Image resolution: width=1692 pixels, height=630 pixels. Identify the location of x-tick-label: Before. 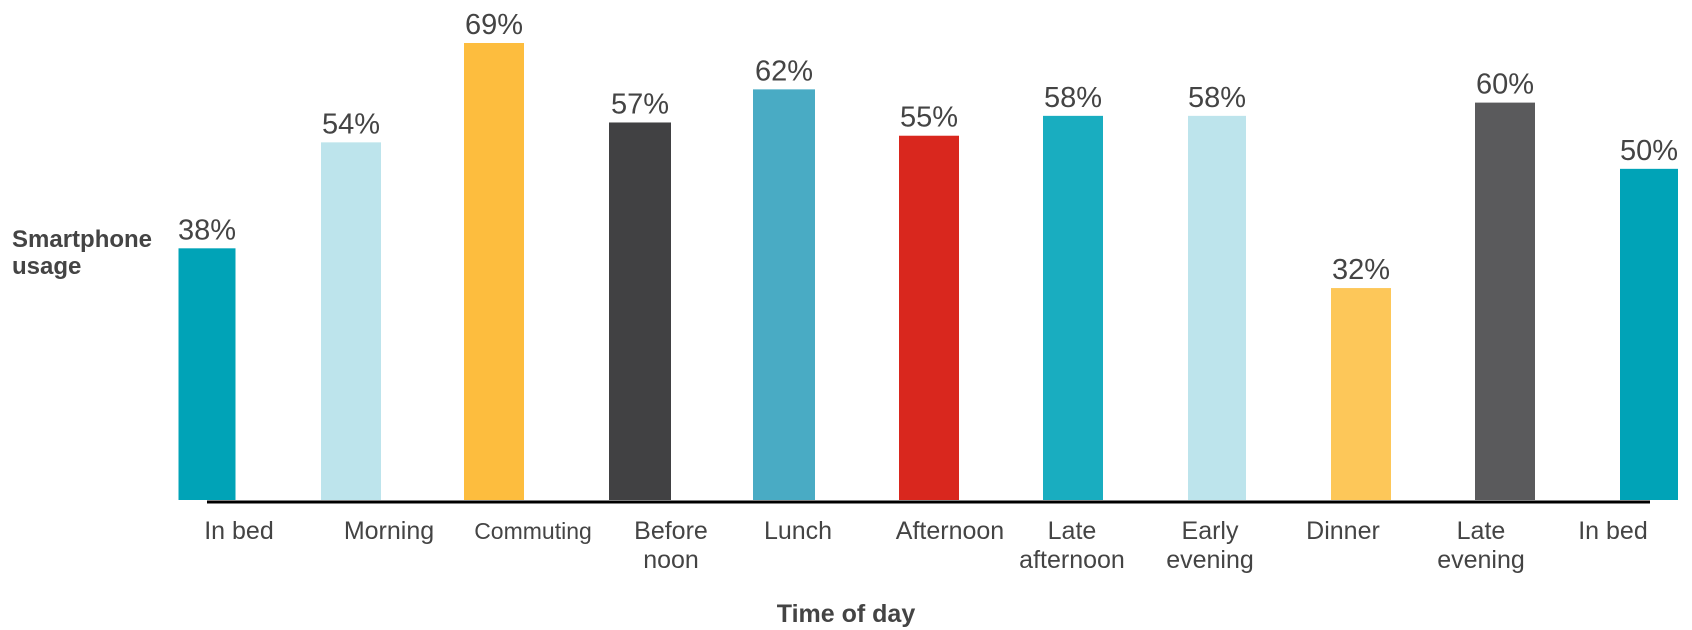
(671, 531).